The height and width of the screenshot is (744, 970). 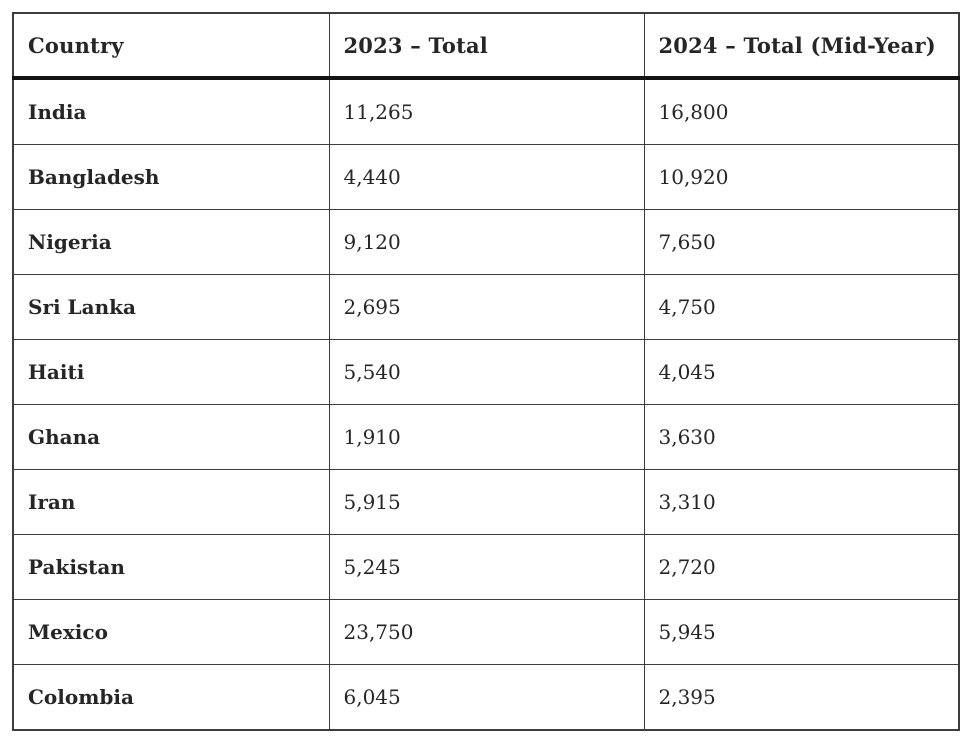 I want to click on cell-2024-total: 2,720, so click(x=801, y=567).